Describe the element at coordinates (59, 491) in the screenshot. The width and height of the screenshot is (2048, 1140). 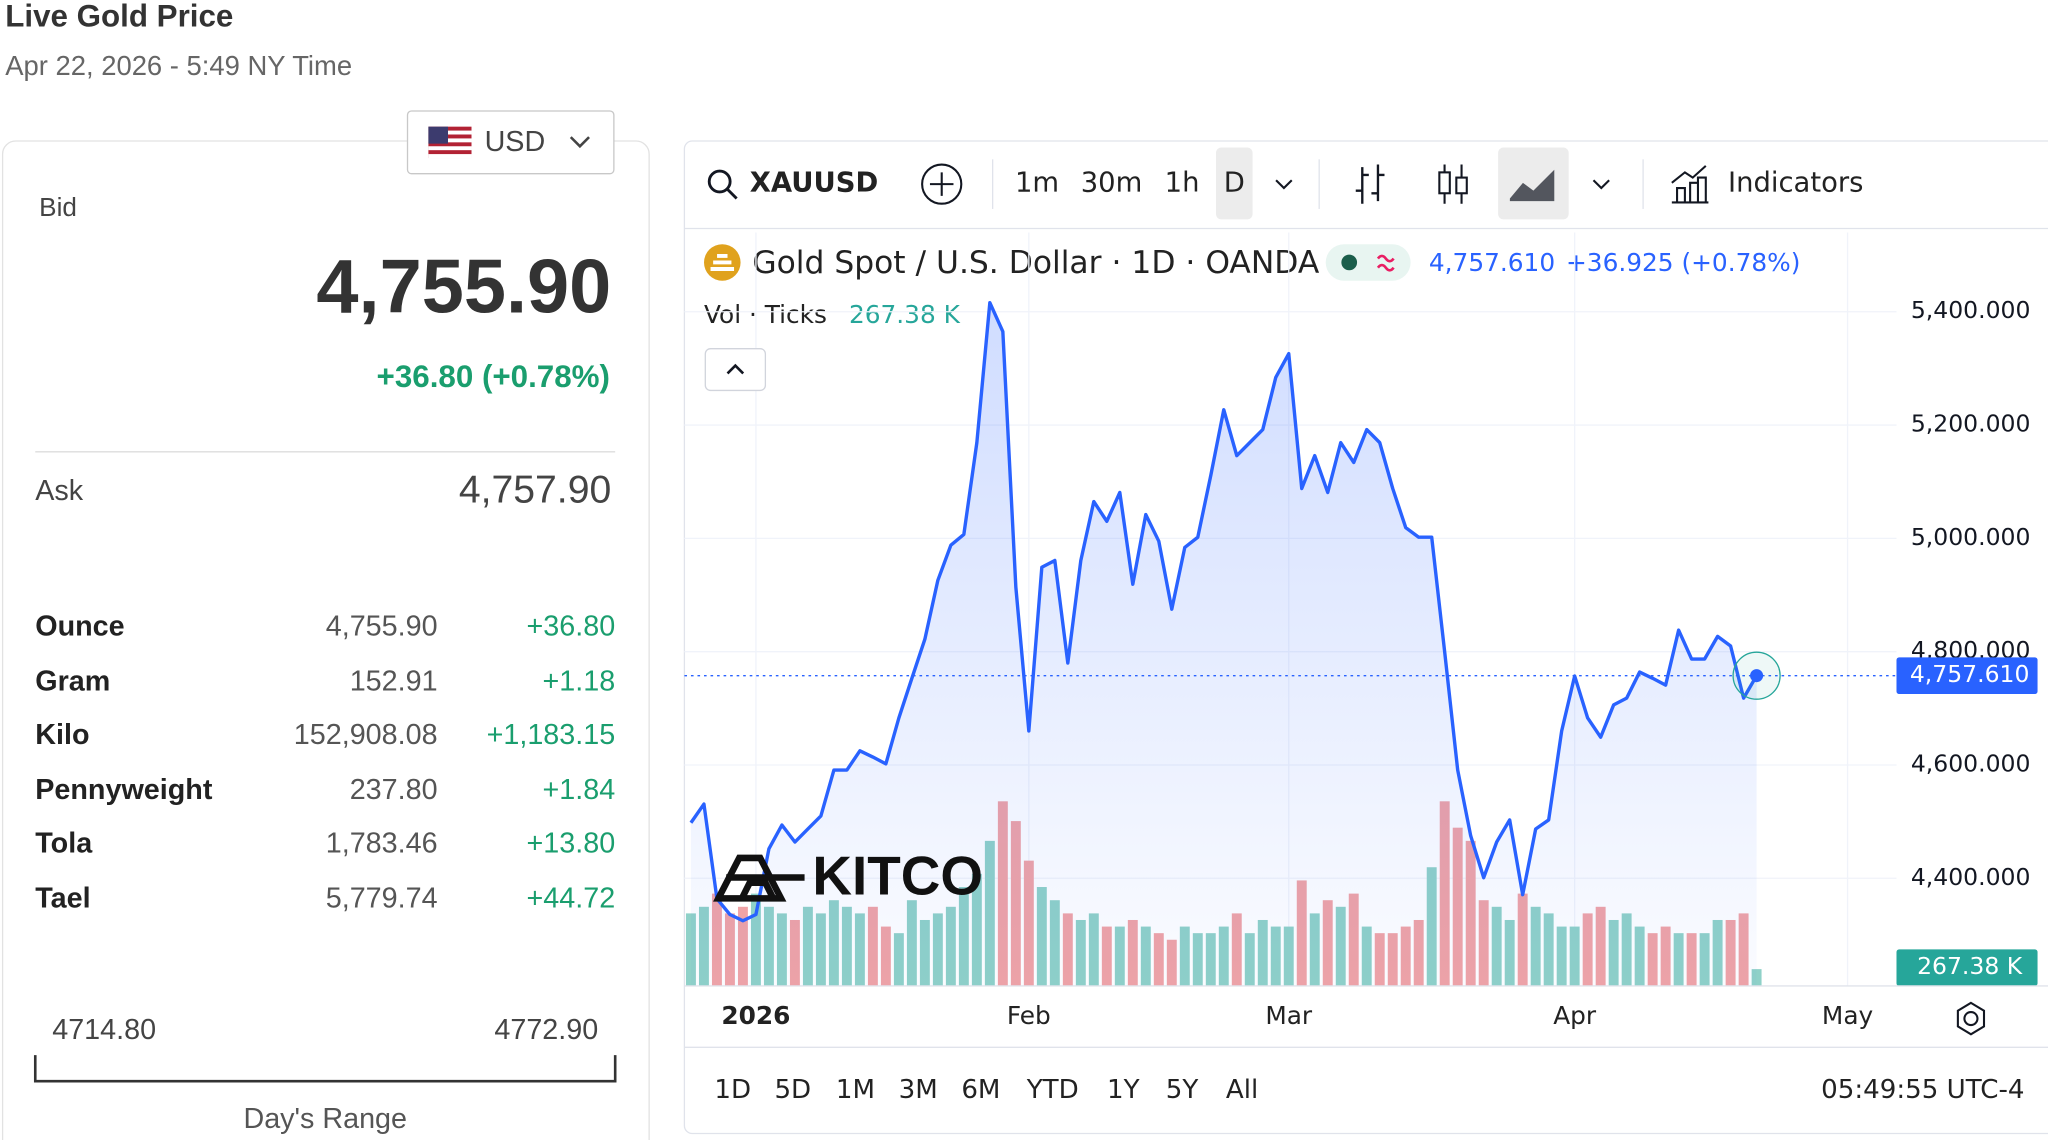
I see `ask-label: Ask` at that location.